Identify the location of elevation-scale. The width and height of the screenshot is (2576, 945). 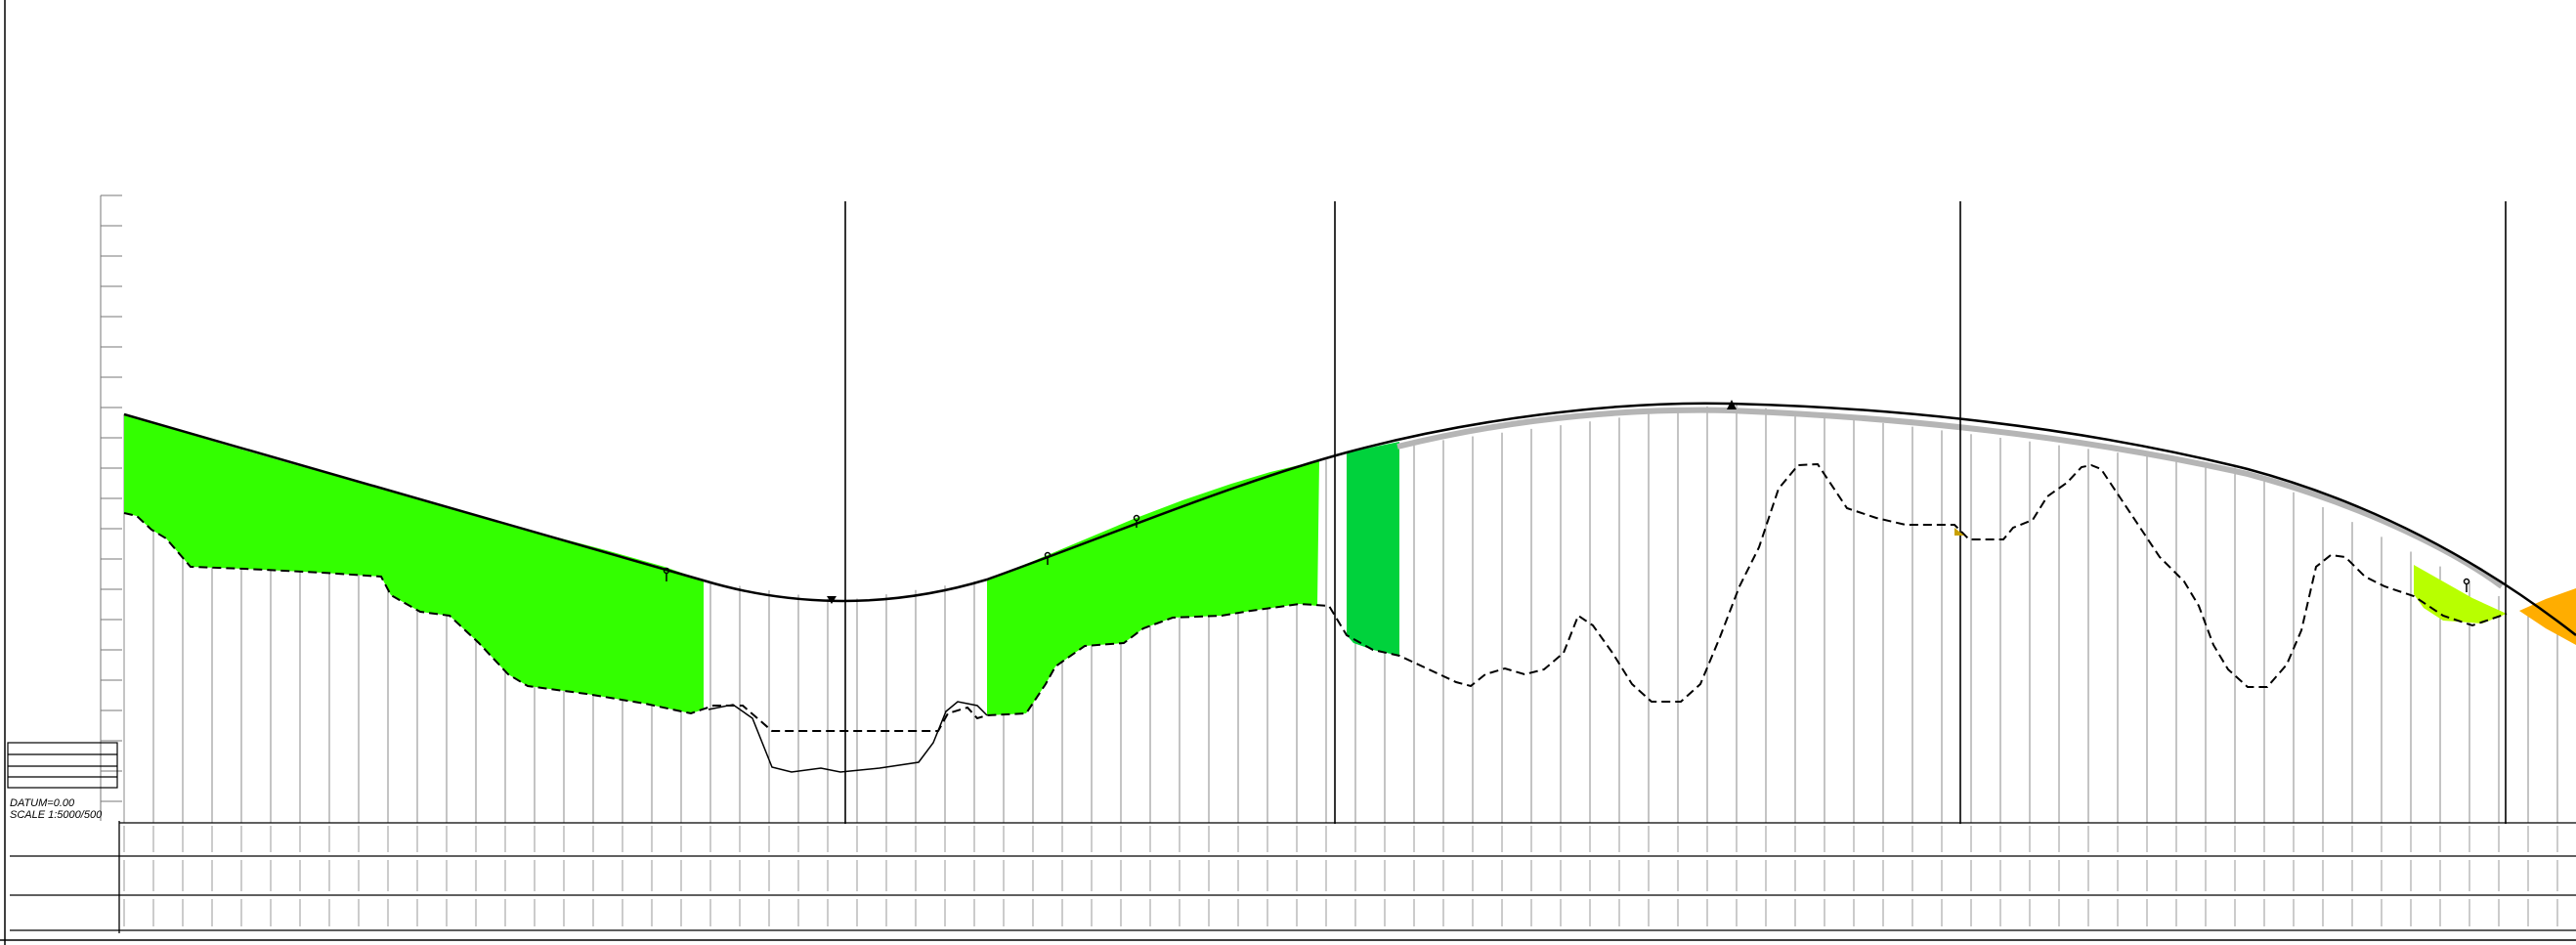
(111, 508).